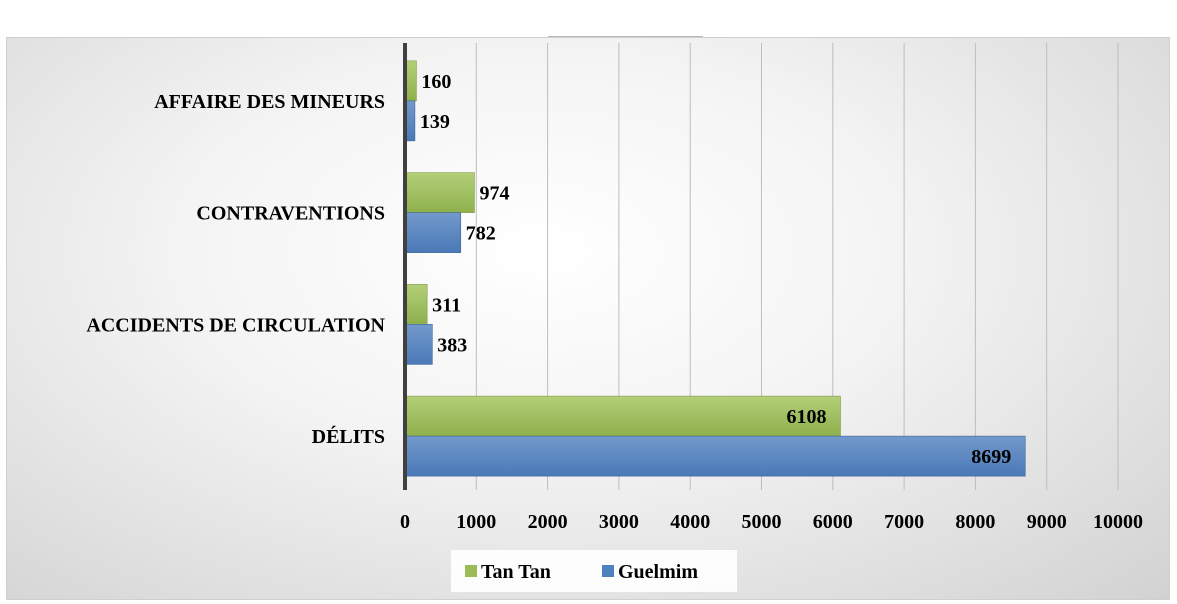  I want to click on legend: Tan Tan Guelmim, so click(594, 571).